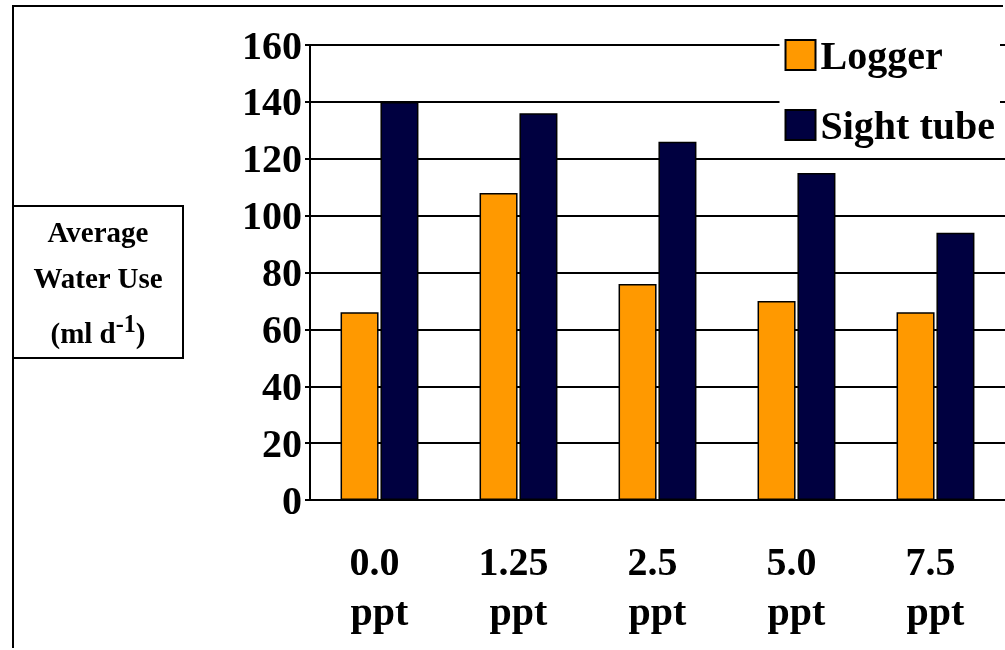 Image resolution: width=1005 pixels, height=650 pixels. I want to click on x-tick-label: 2.5 ppt, so click(657, 586).